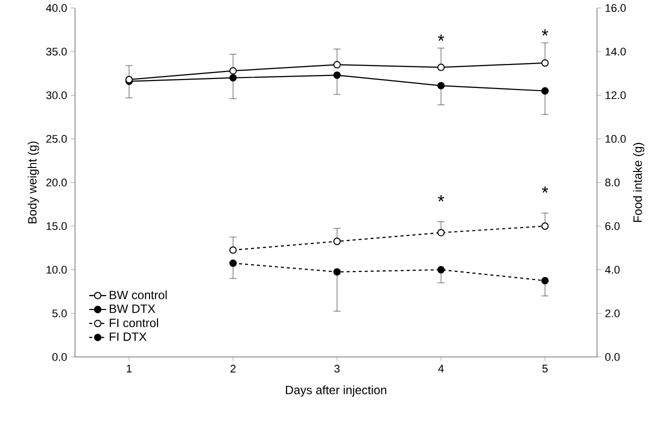  What do you see at coordinates (337, 368) in the screenshot?
I see `x-tick-label: 3` at bounding box center [337, 368].